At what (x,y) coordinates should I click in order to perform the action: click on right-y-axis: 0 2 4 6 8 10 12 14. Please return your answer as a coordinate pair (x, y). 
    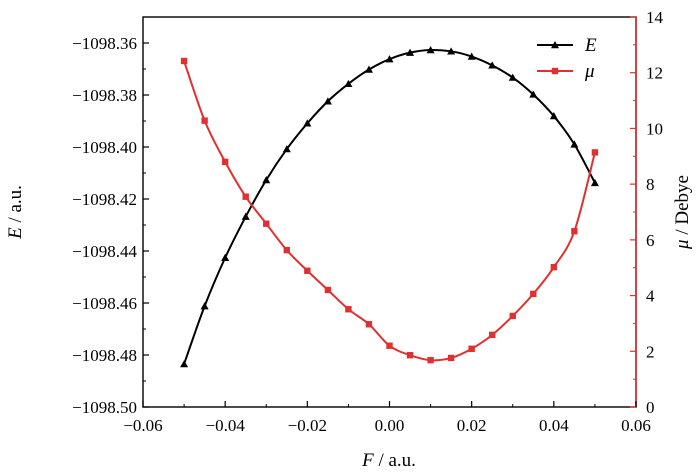
    Looking at the image, I should click on (647, 212).